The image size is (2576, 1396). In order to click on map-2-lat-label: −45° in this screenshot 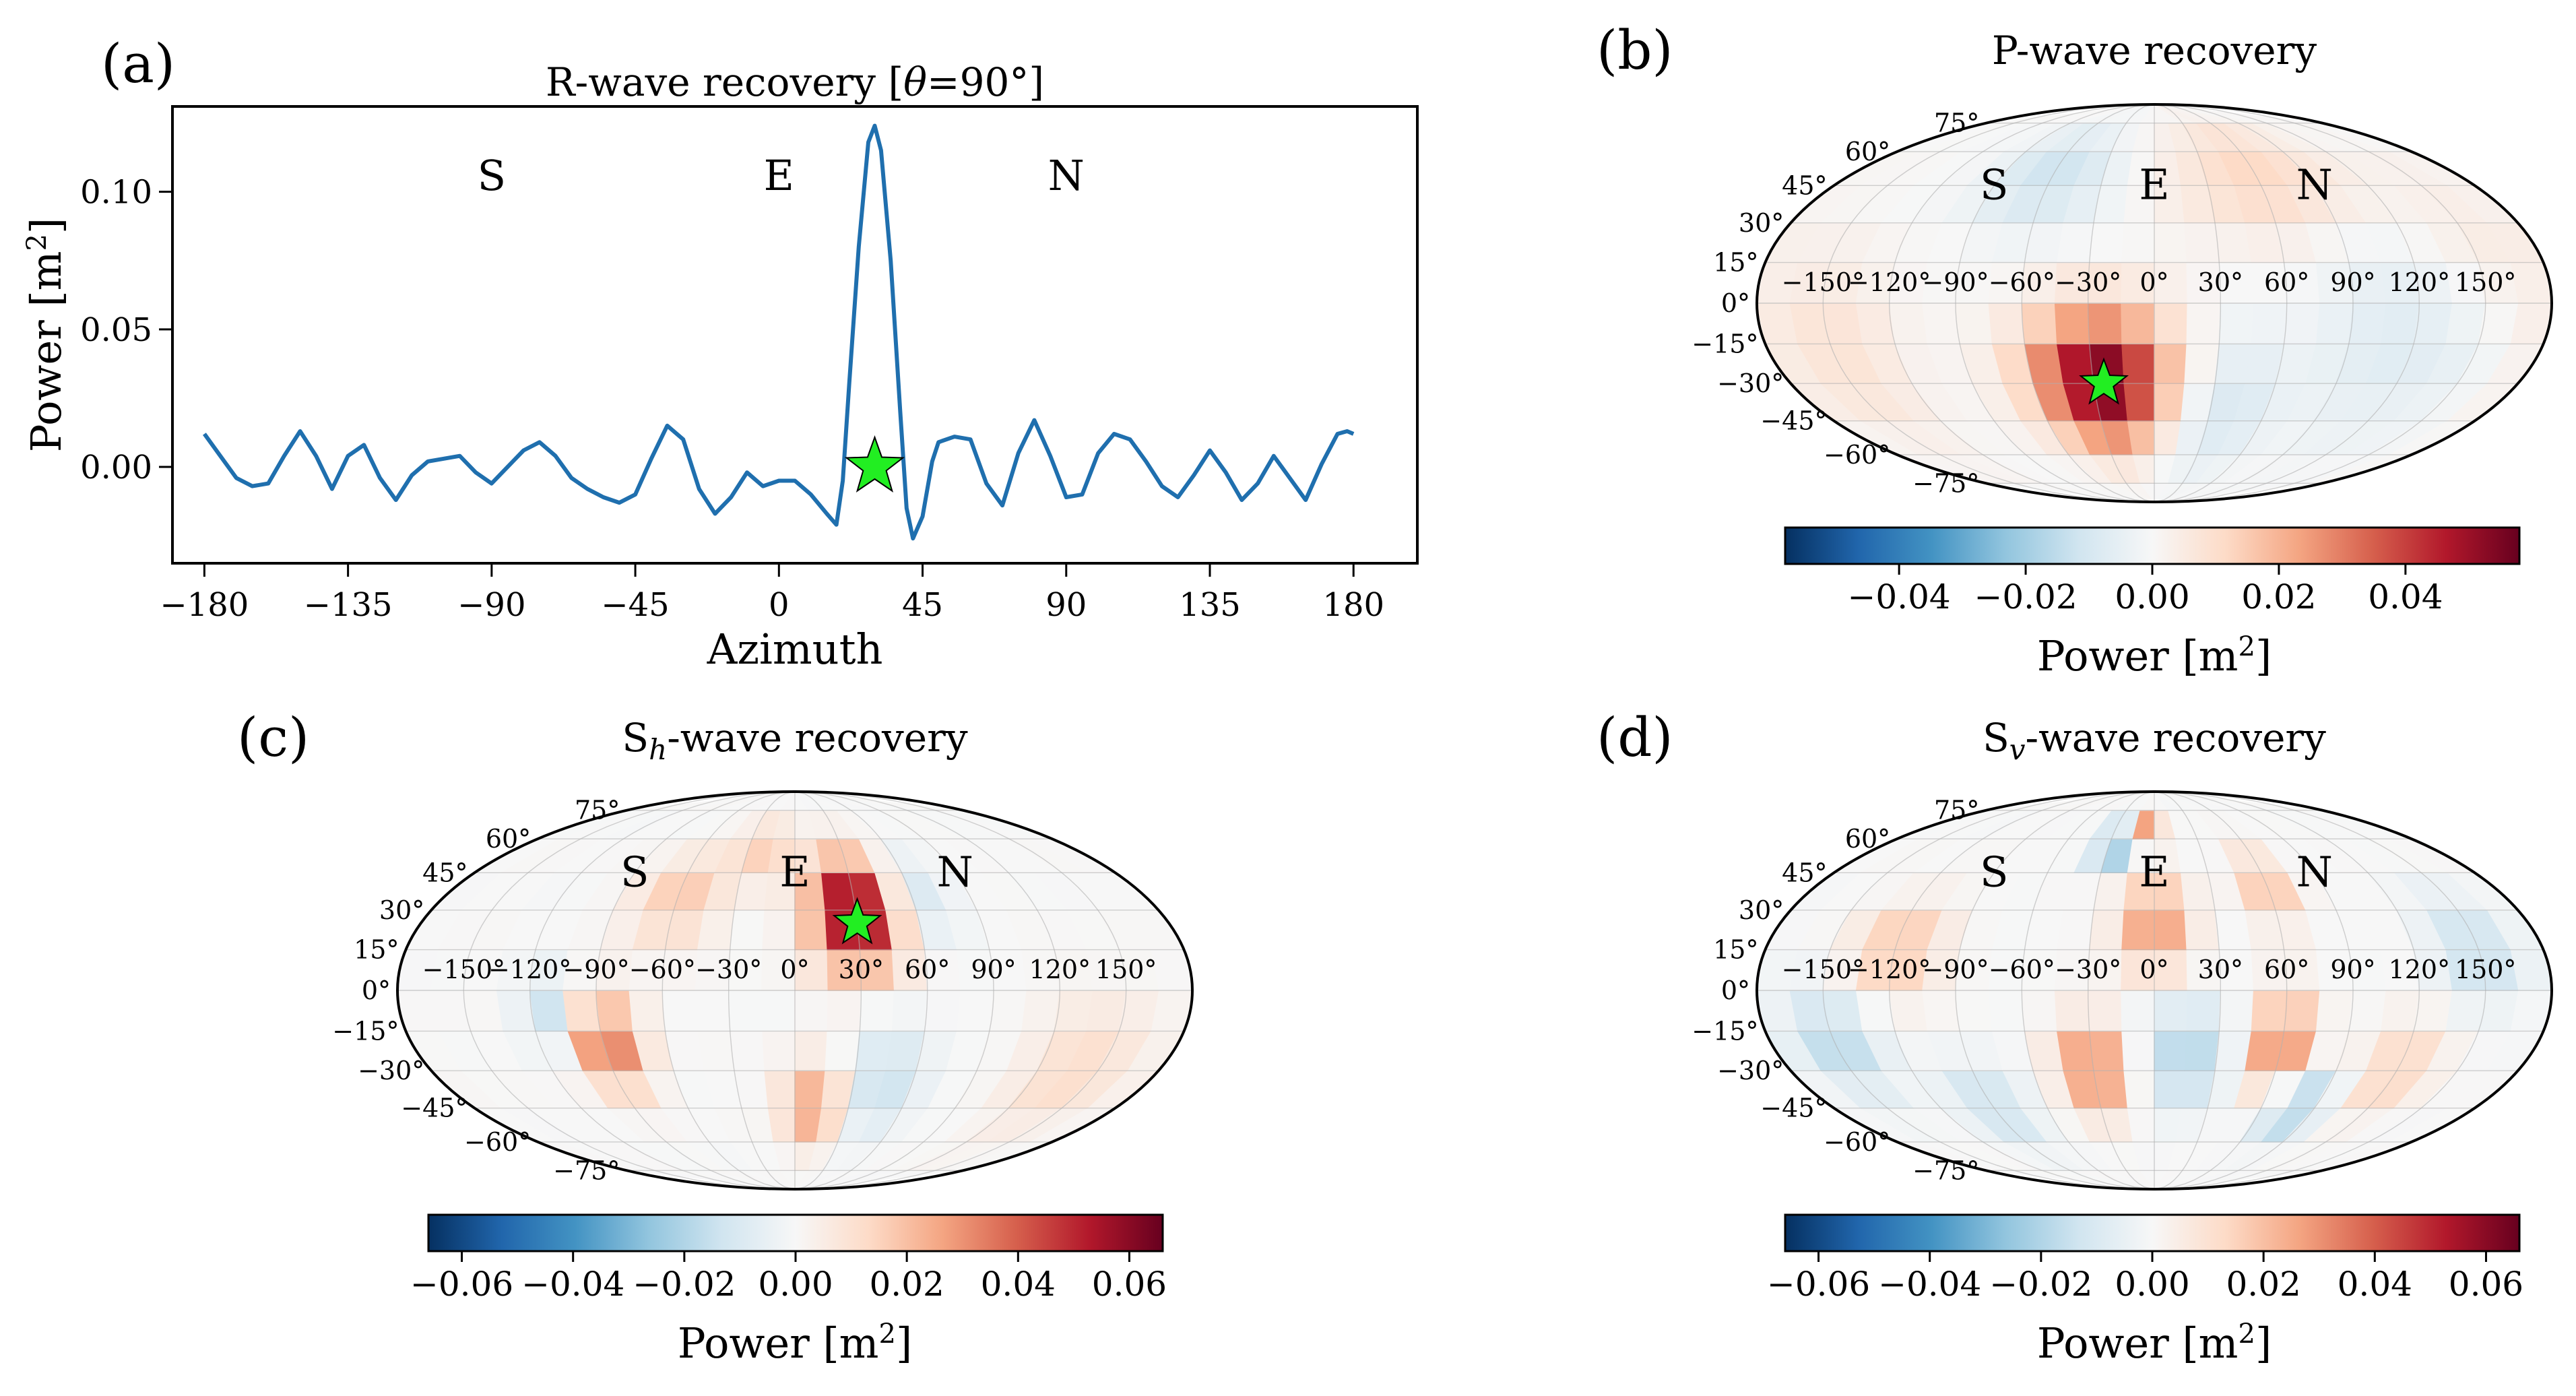, I will do `click(434, 1108)`.